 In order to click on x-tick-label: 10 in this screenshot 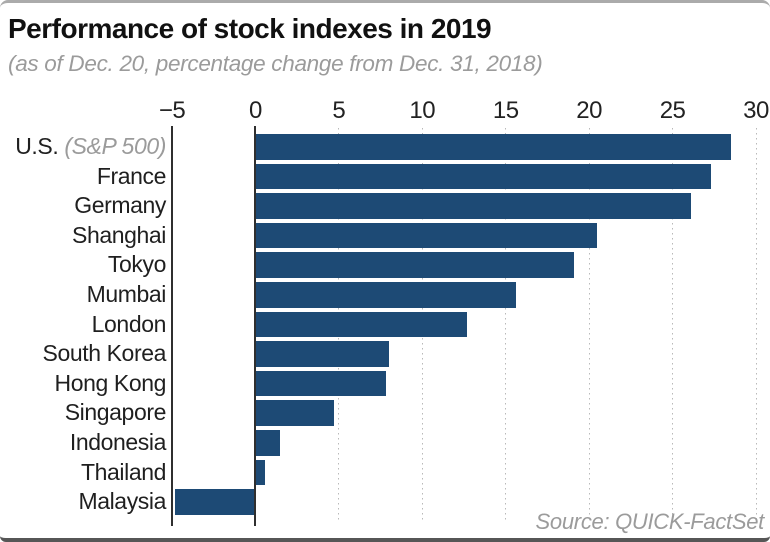, I will do `click(422, 110)`.